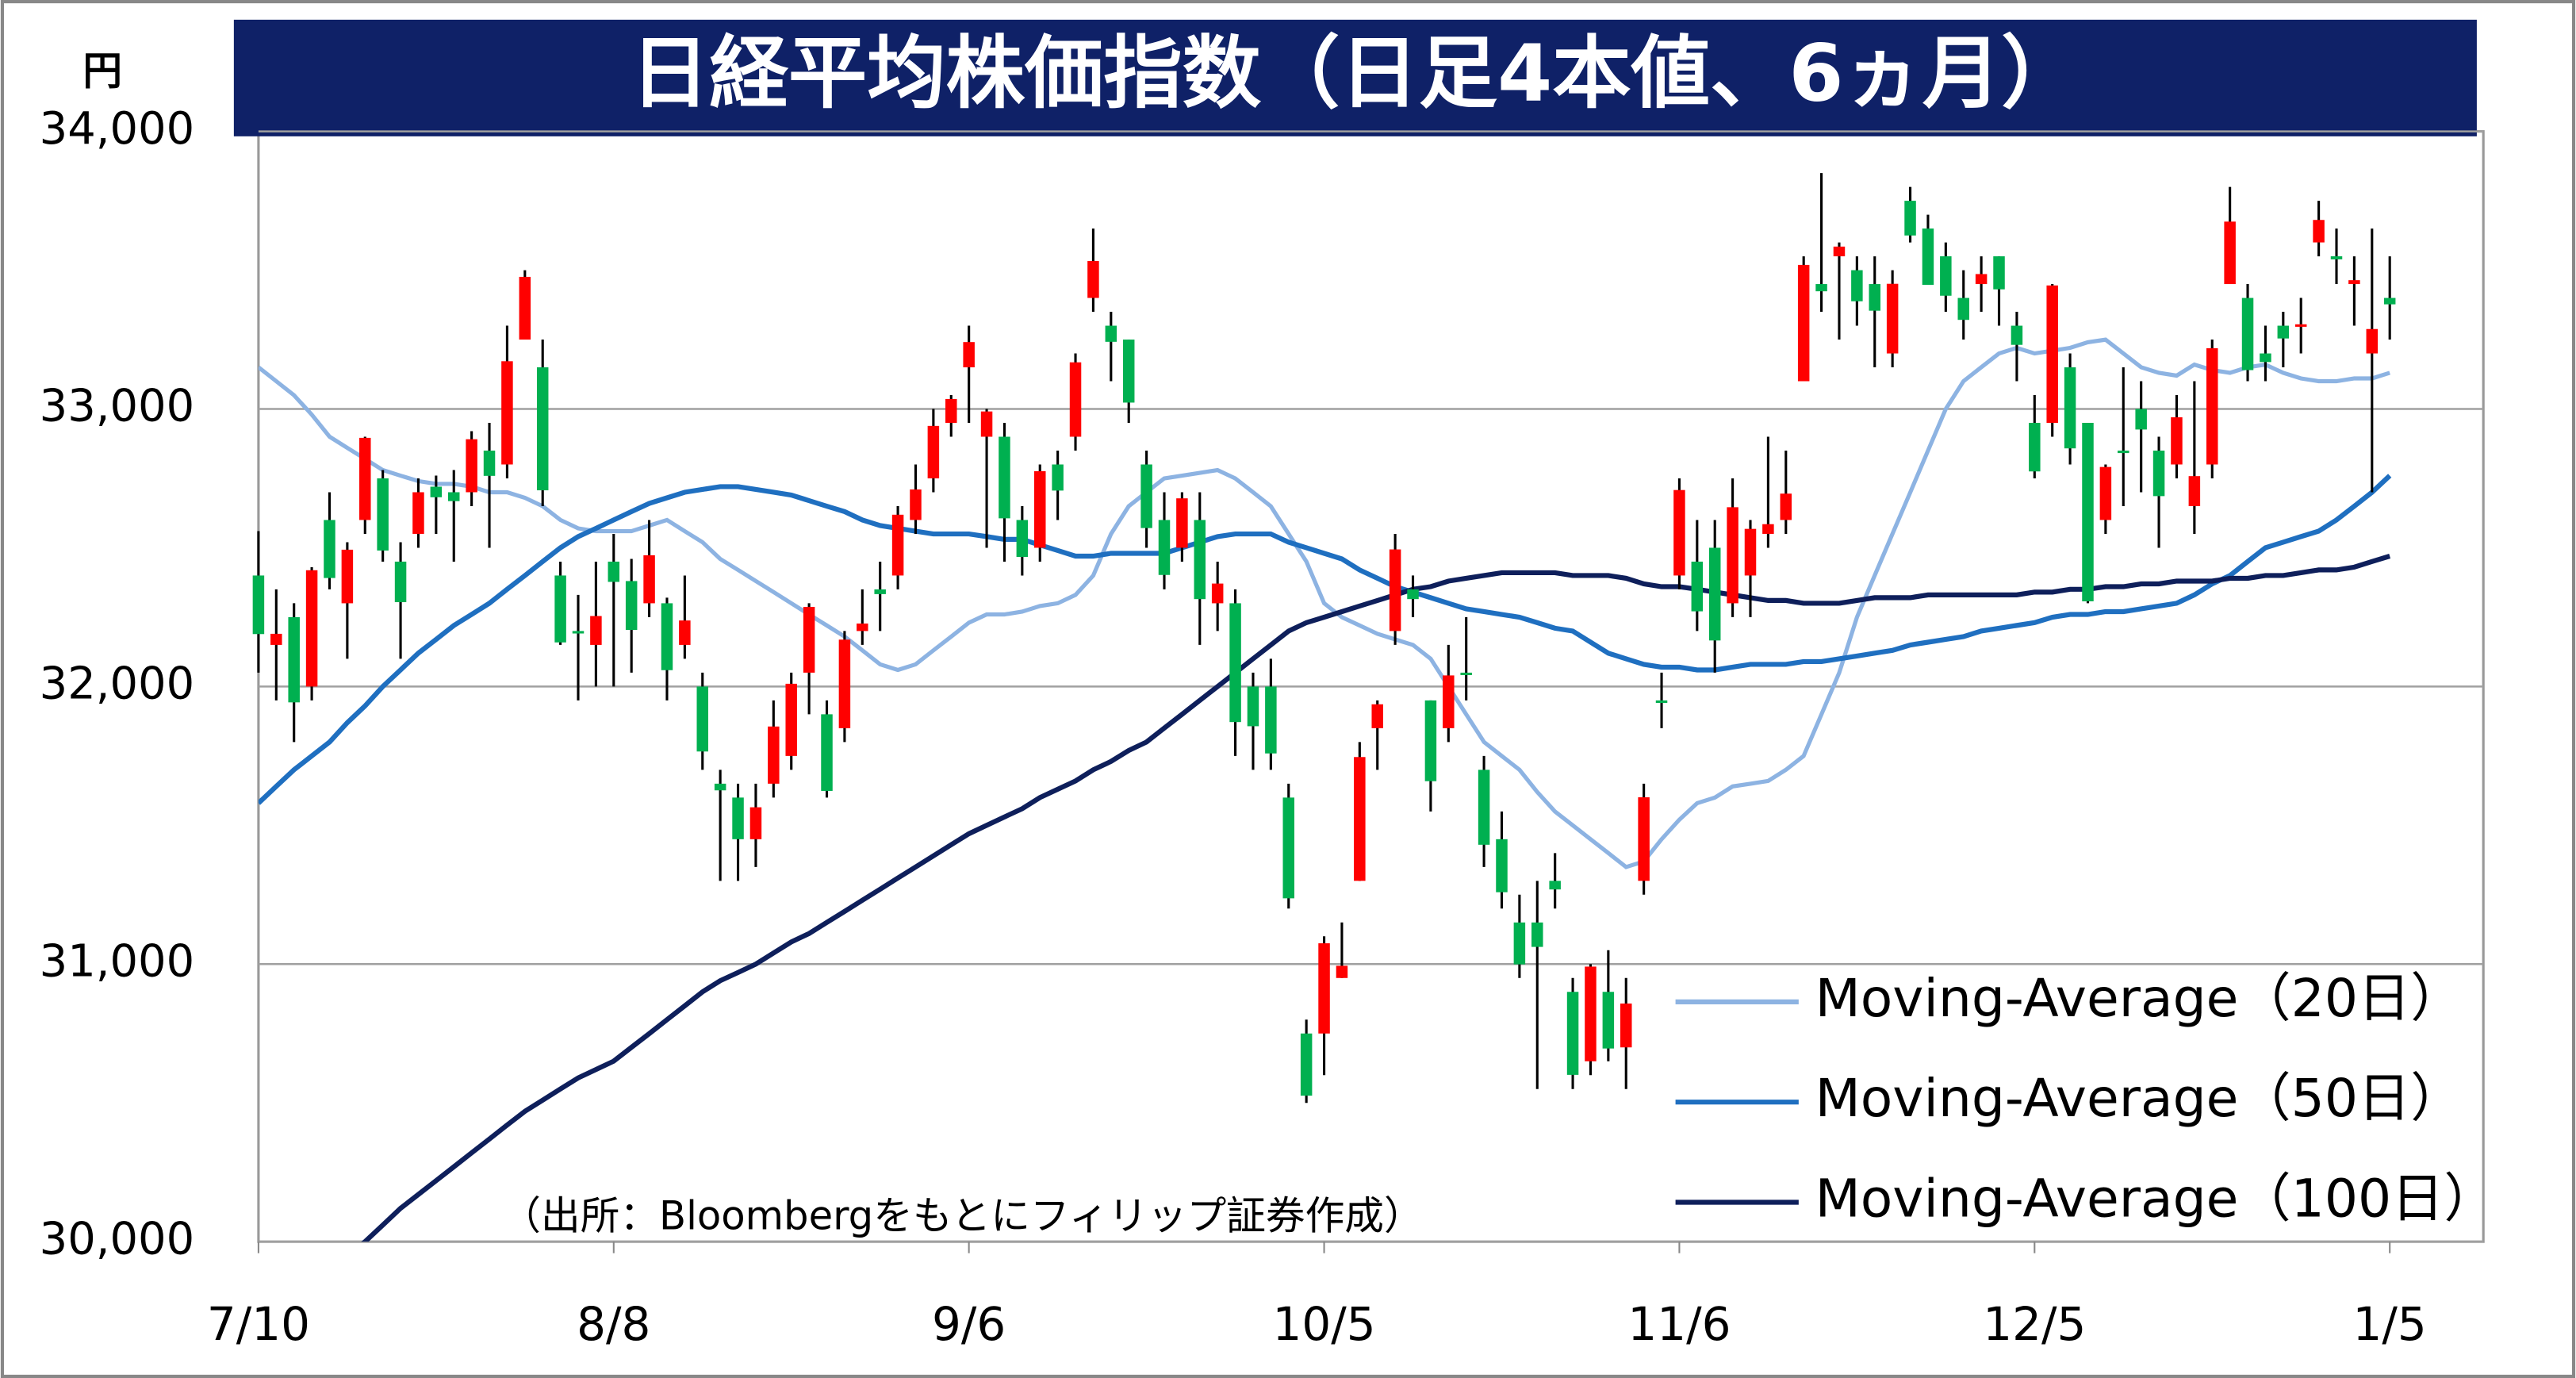  What do you see at coordinates (614, 1324) in the screenshot?
I see `x-tick-label: 8/8` at bounding box center [614, 1324].